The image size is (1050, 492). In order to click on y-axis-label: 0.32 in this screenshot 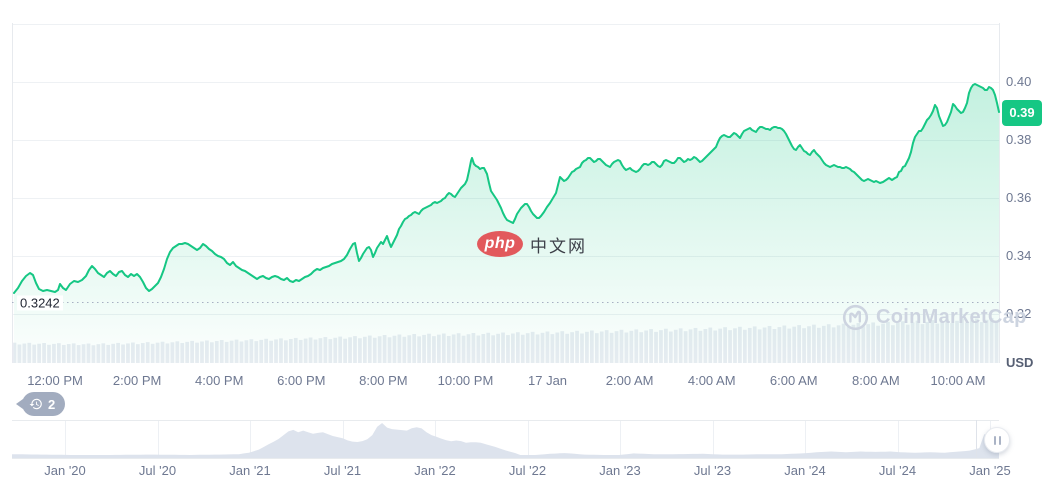, I will do `click(1019, 313)`.